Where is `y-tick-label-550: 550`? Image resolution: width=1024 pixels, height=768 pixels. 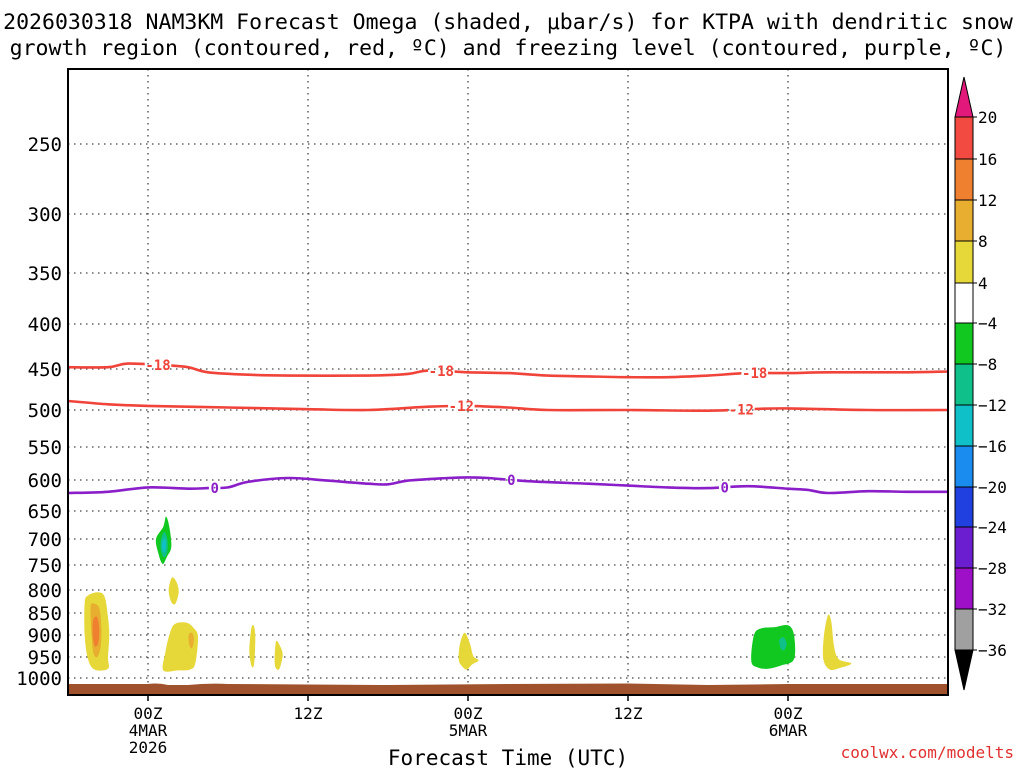
y-tick-label-550: 550 is located at coordinates (45, 448).